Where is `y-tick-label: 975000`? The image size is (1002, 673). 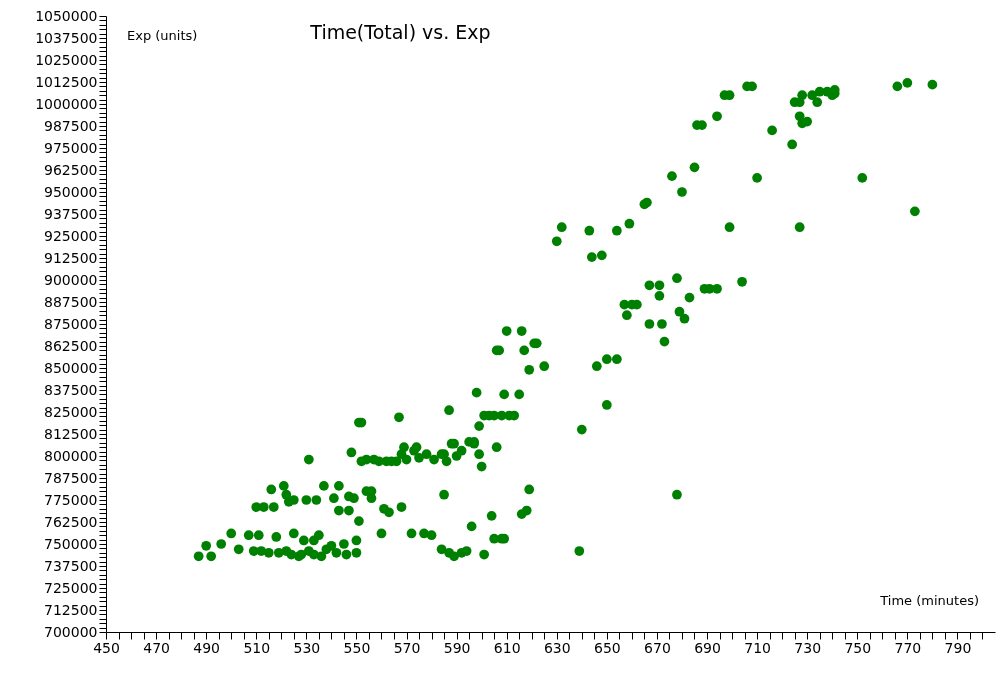 y-tick-label: 975000 is located at coordinates (71, 147).